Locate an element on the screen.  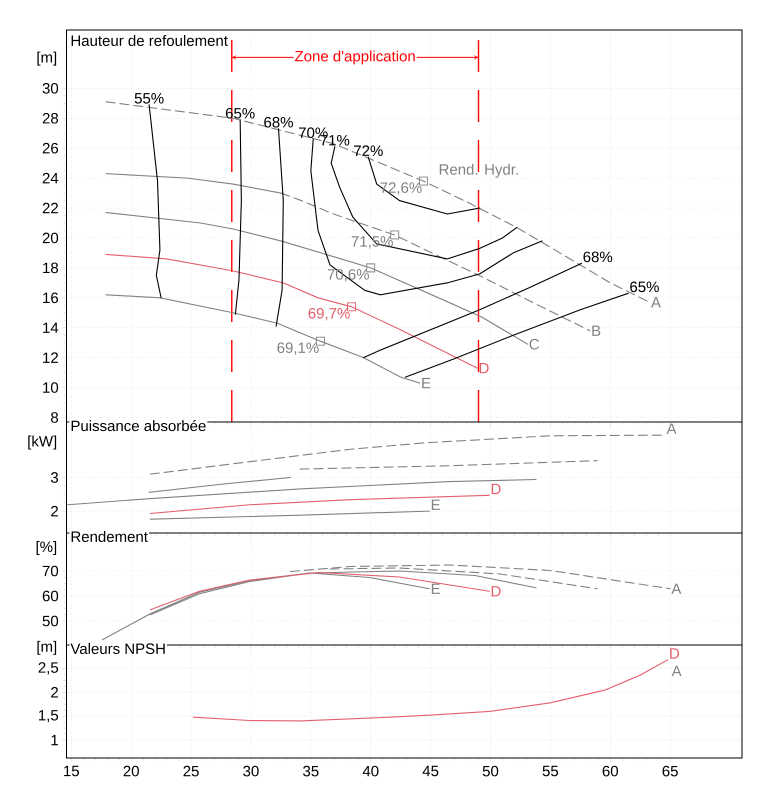
y-tick-label: 26 is located at coordinates (50, 148).